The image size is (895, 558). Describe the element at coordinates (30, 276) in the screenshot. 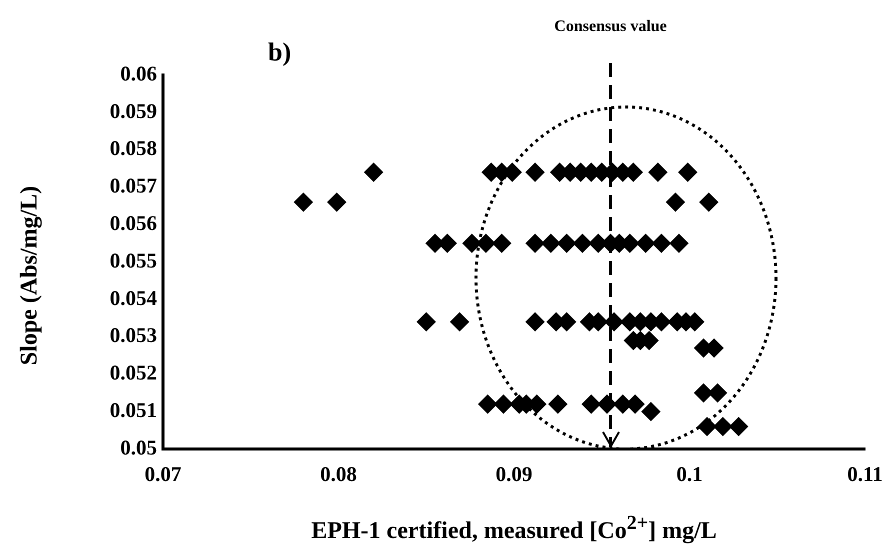

I see `y-axis-title: Slope (Abs/mg/L)` at that location.